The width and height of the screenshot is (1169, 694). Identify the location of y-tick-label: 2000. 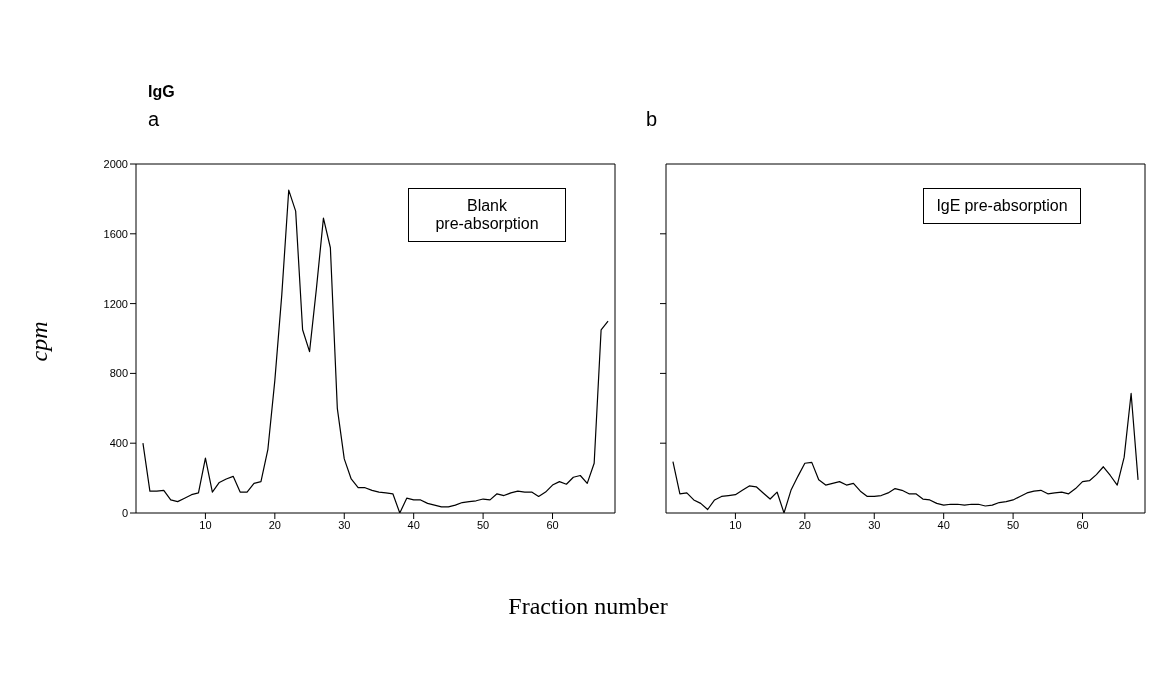
(115, 163).